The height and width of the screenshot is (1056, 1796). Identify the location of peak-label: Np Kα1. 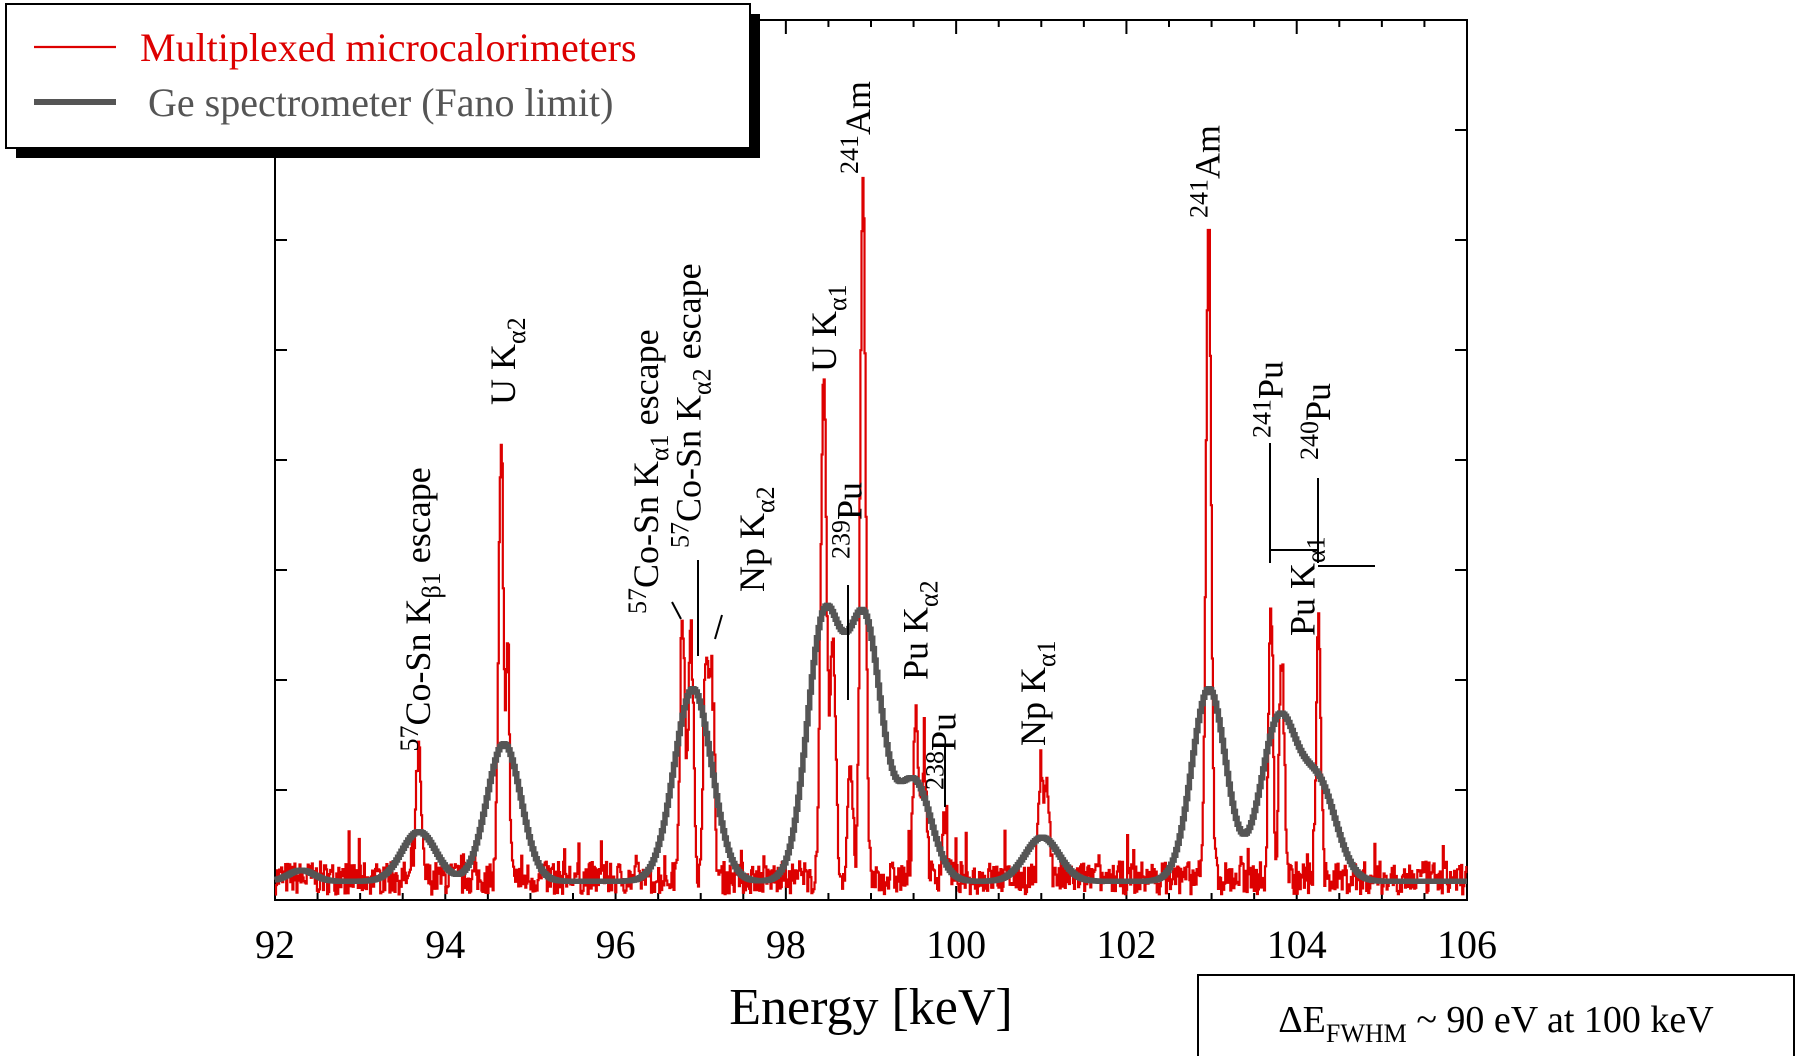
(1037, 693).